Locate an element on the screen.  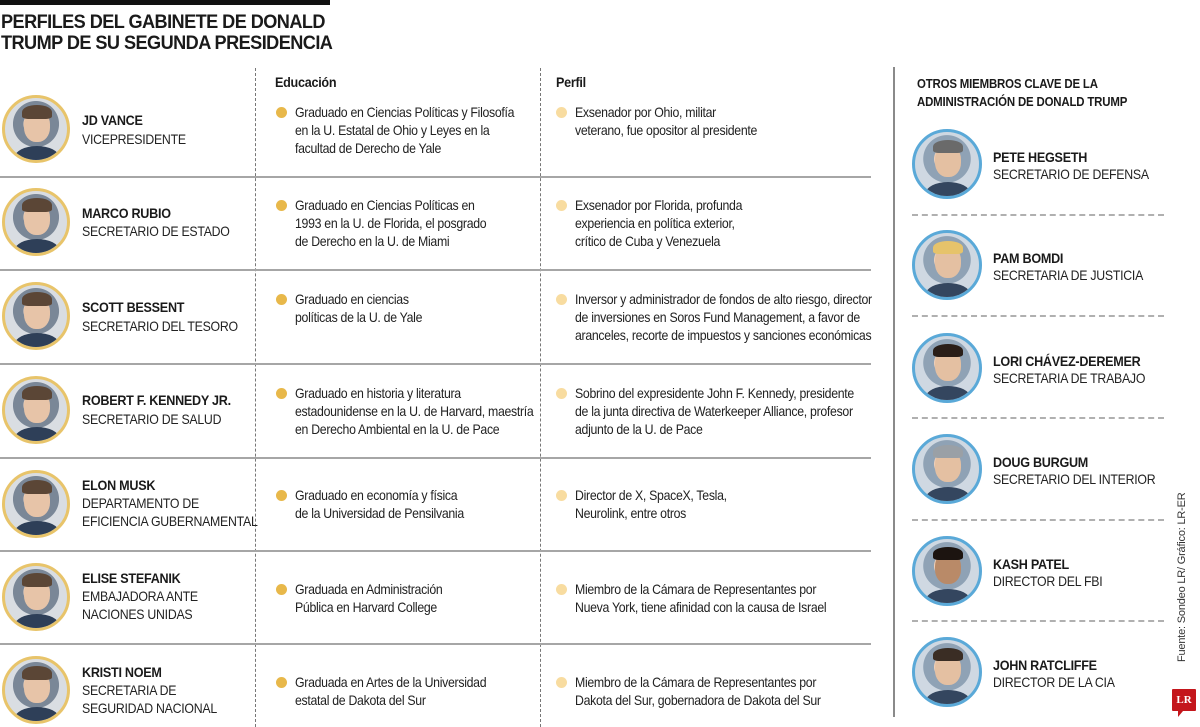
member-name: DOUG BURGUM is located at coordinates (1041, 462).